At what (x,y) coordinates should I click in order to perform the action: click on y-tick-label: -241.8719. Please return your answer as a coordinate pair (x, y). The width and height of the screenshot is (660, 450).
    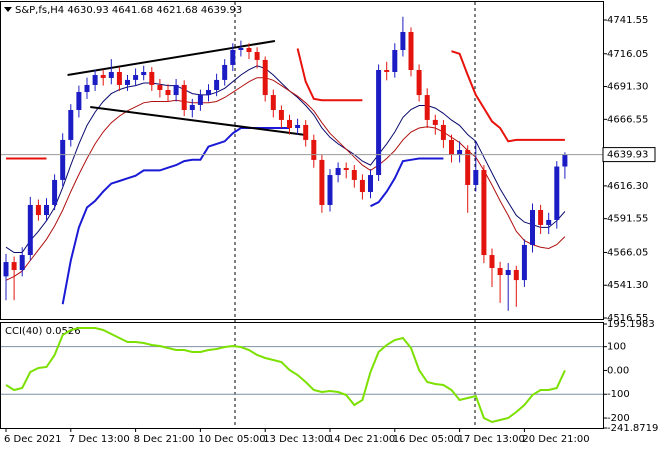
    Looking at the image, I should click on (632, 428).